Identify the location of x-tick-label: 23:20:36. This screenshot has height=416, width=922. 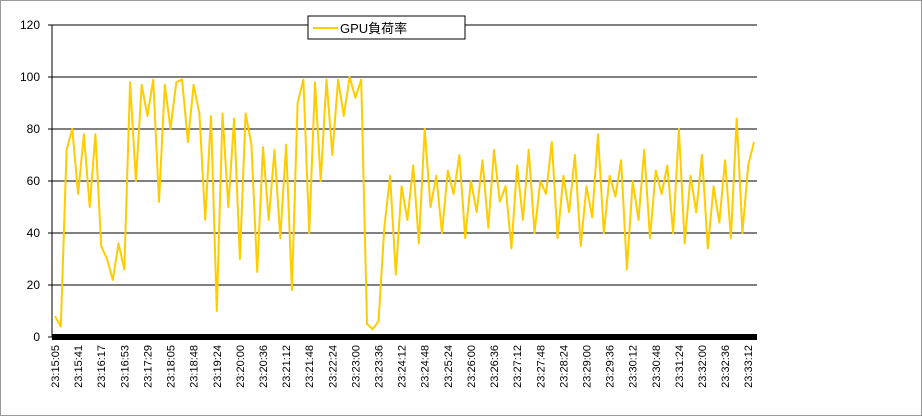
(264, 366).